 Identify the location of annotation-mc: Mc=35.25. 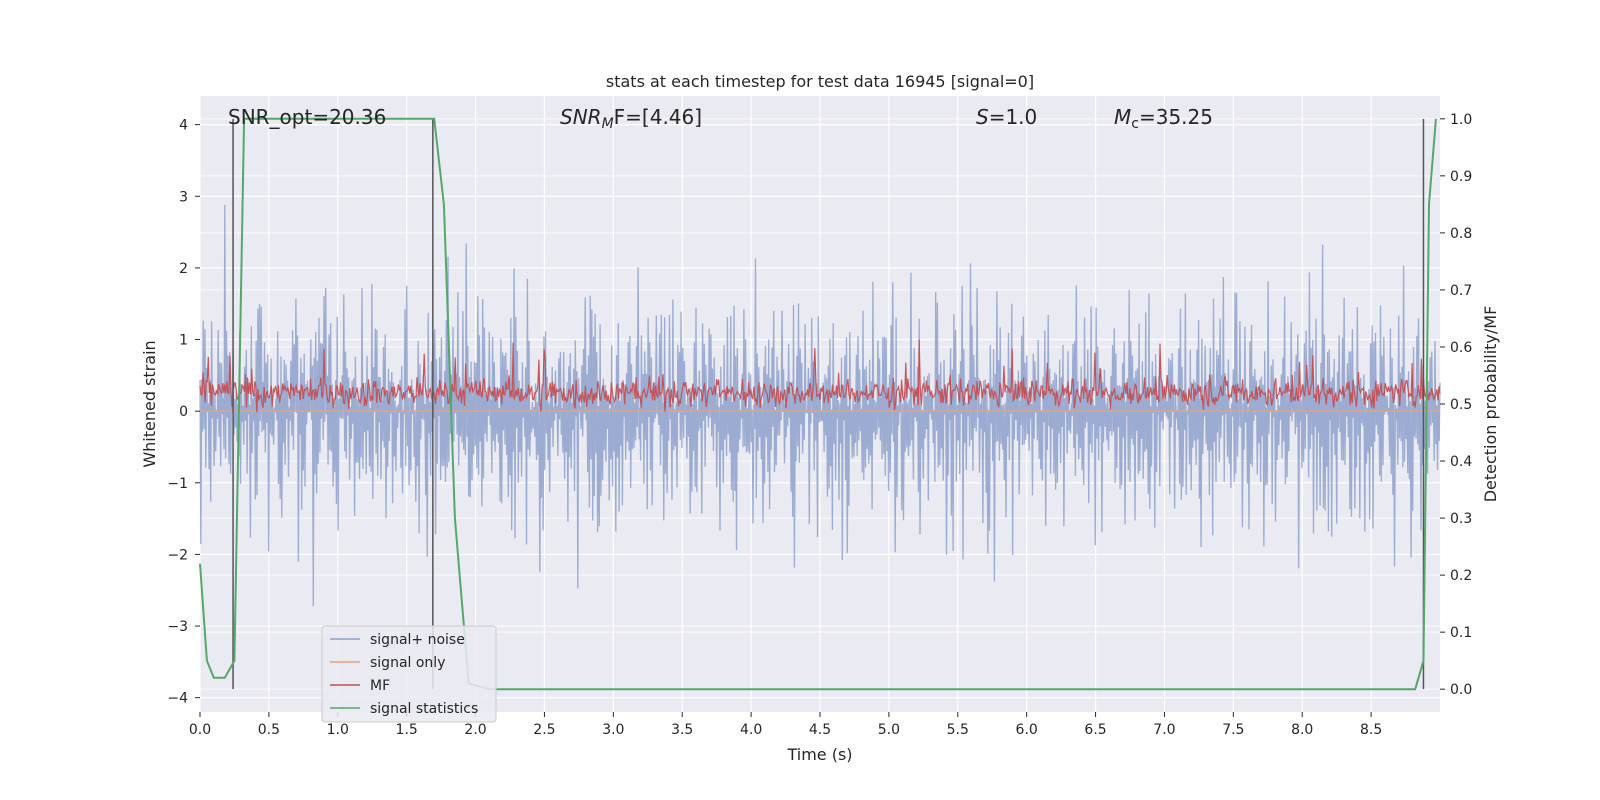
(1163, 118).